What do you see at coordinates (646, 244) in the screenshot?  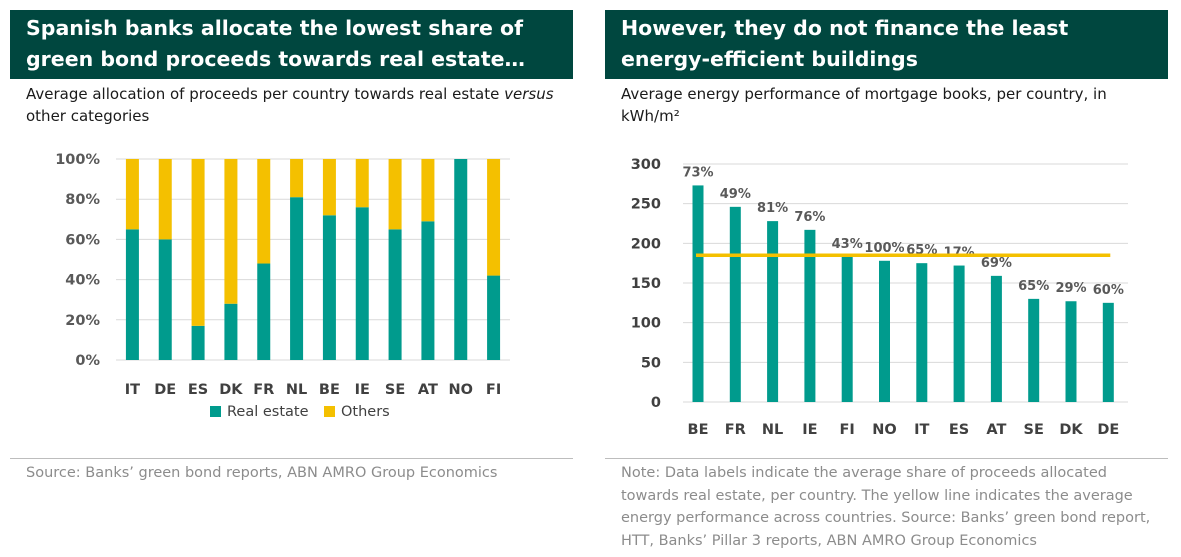 I see `y-tick-label: 200` at bounding box center [646, 244].